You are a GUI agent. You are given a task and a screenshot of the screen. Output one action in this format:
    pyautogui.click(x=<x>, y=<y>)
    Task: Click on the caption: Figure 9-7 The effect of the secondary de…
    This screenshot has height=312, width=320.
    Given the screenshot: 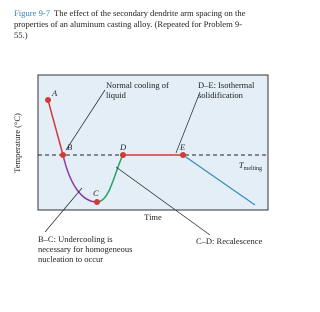 What is the action you would take?
    pyautogui.click(x=134, y=24)
    